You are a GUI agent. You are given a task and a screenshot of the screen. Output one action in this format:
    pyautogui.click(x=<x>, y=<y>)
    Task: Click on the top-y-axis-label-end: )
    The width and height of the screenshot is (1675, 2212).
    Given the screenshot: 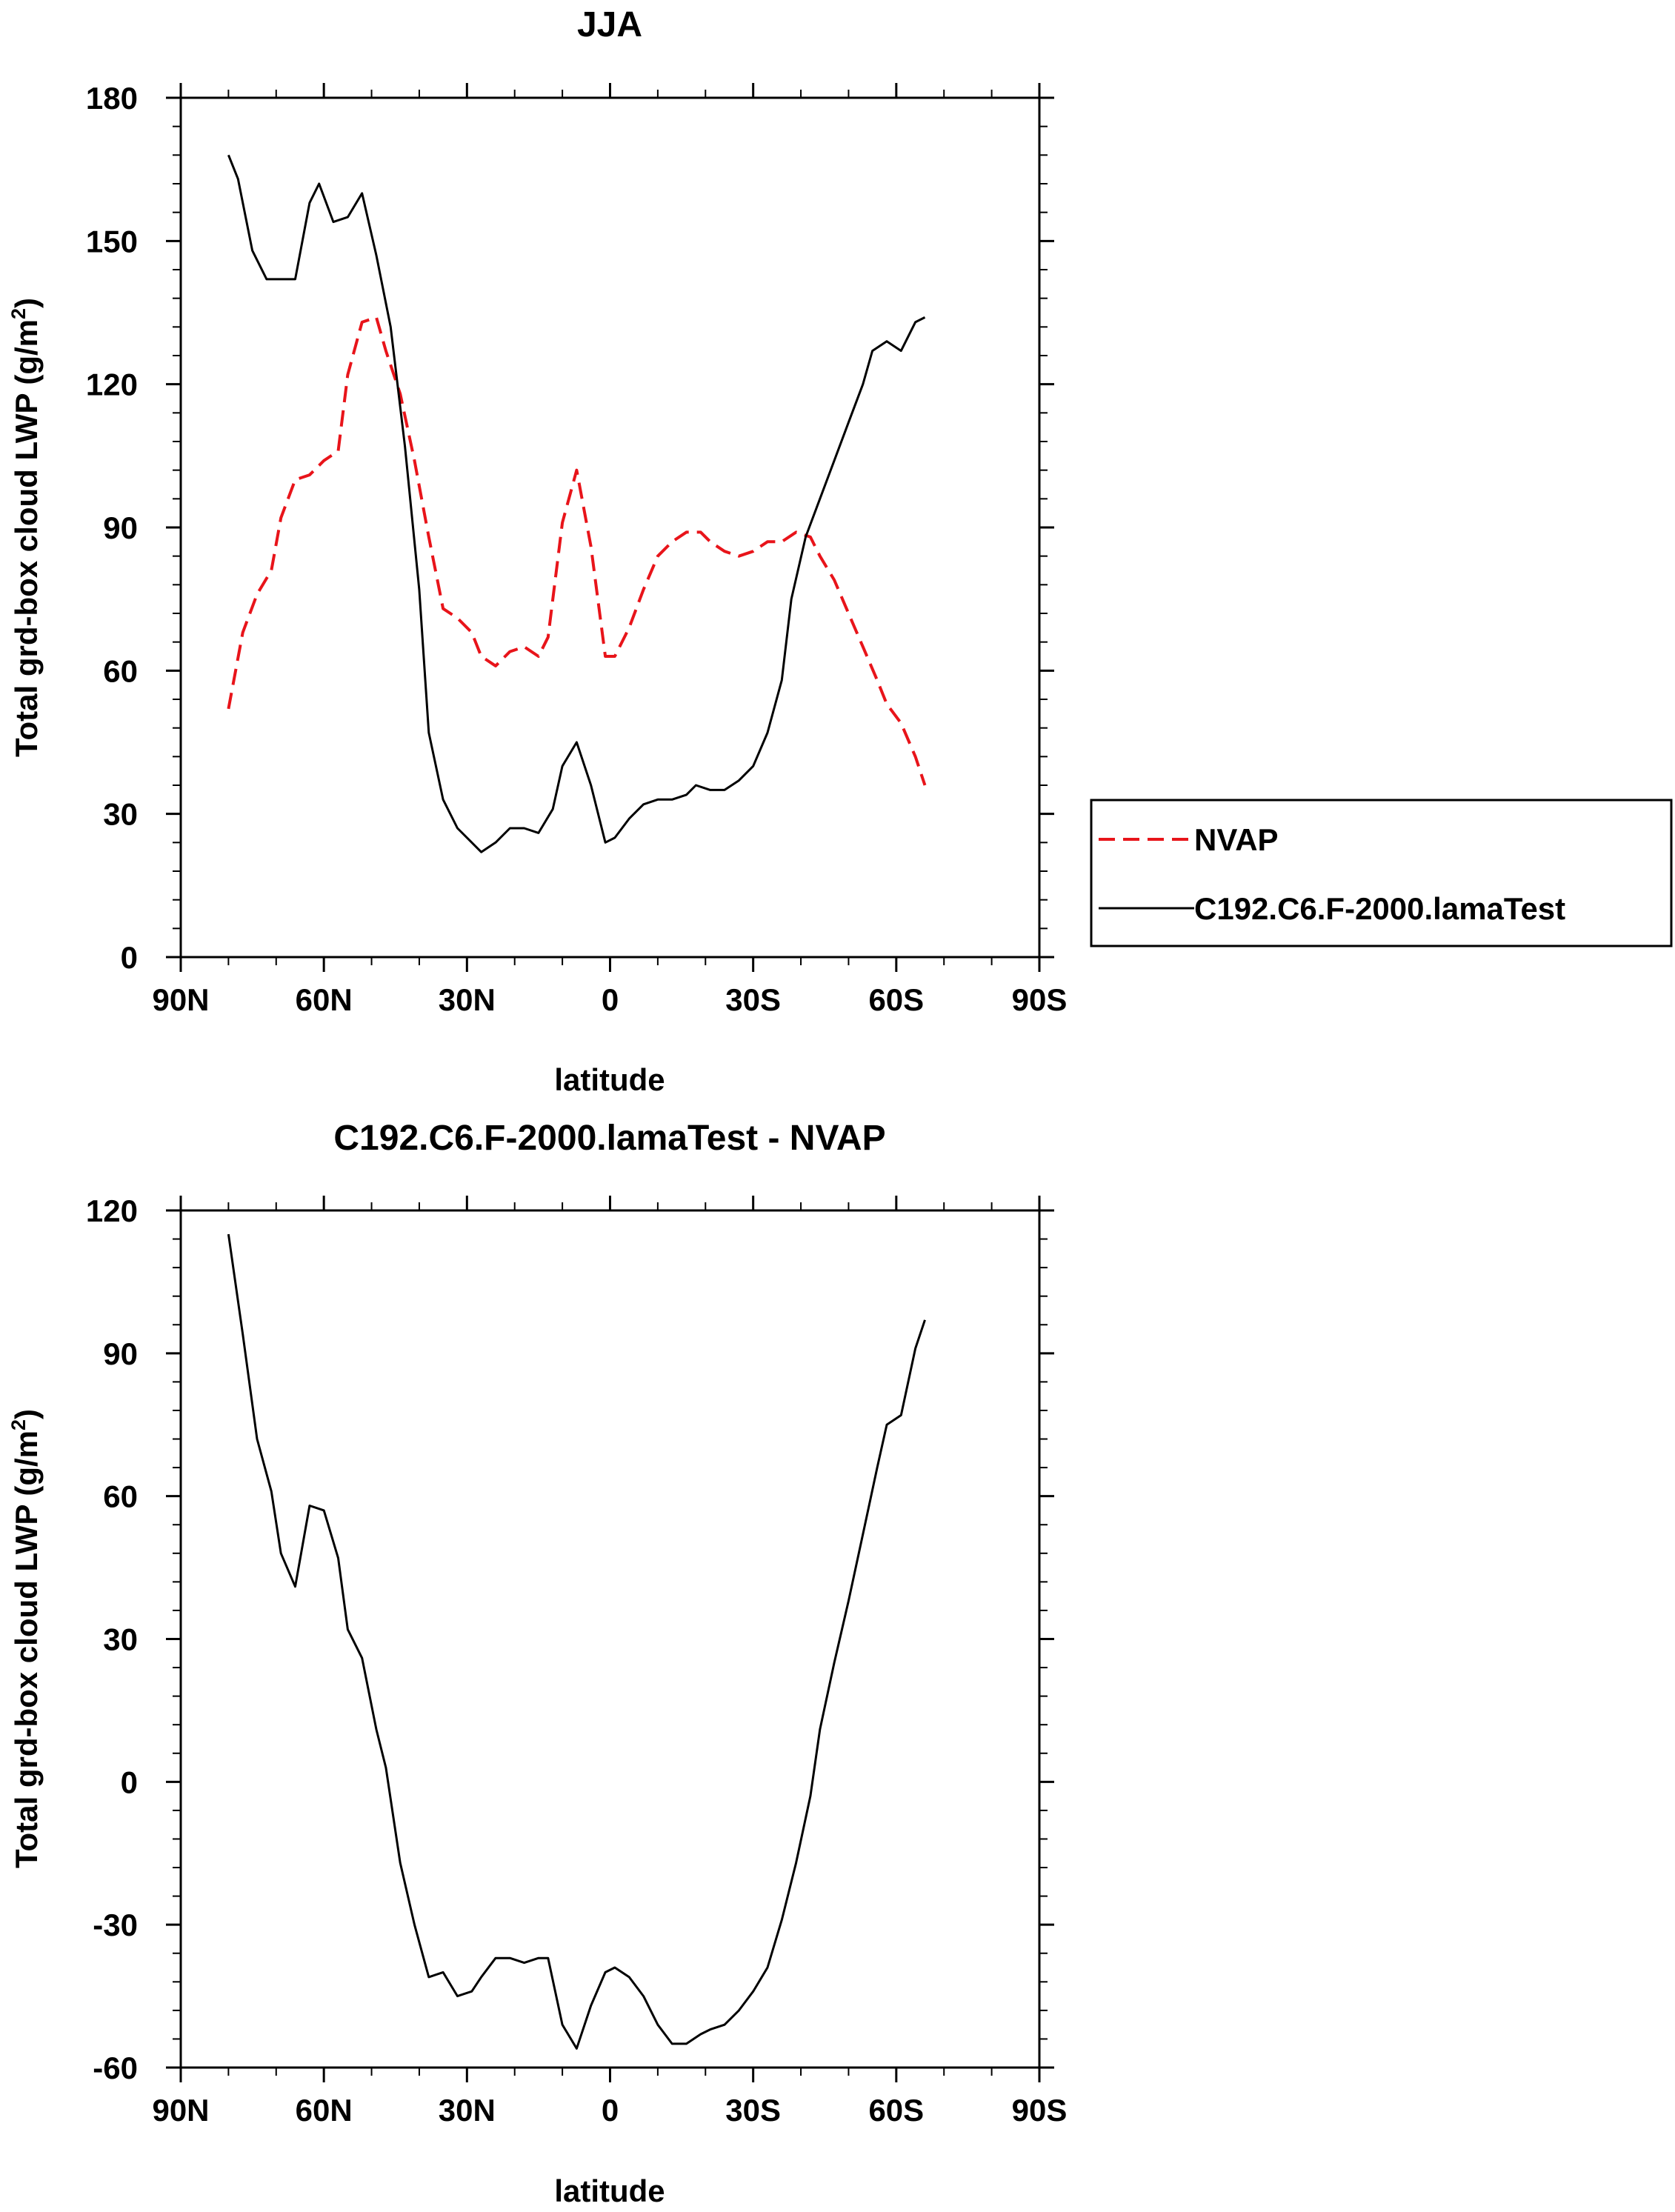 What is the action you would take?
    pyautogui.click(x=26, y=303)
    